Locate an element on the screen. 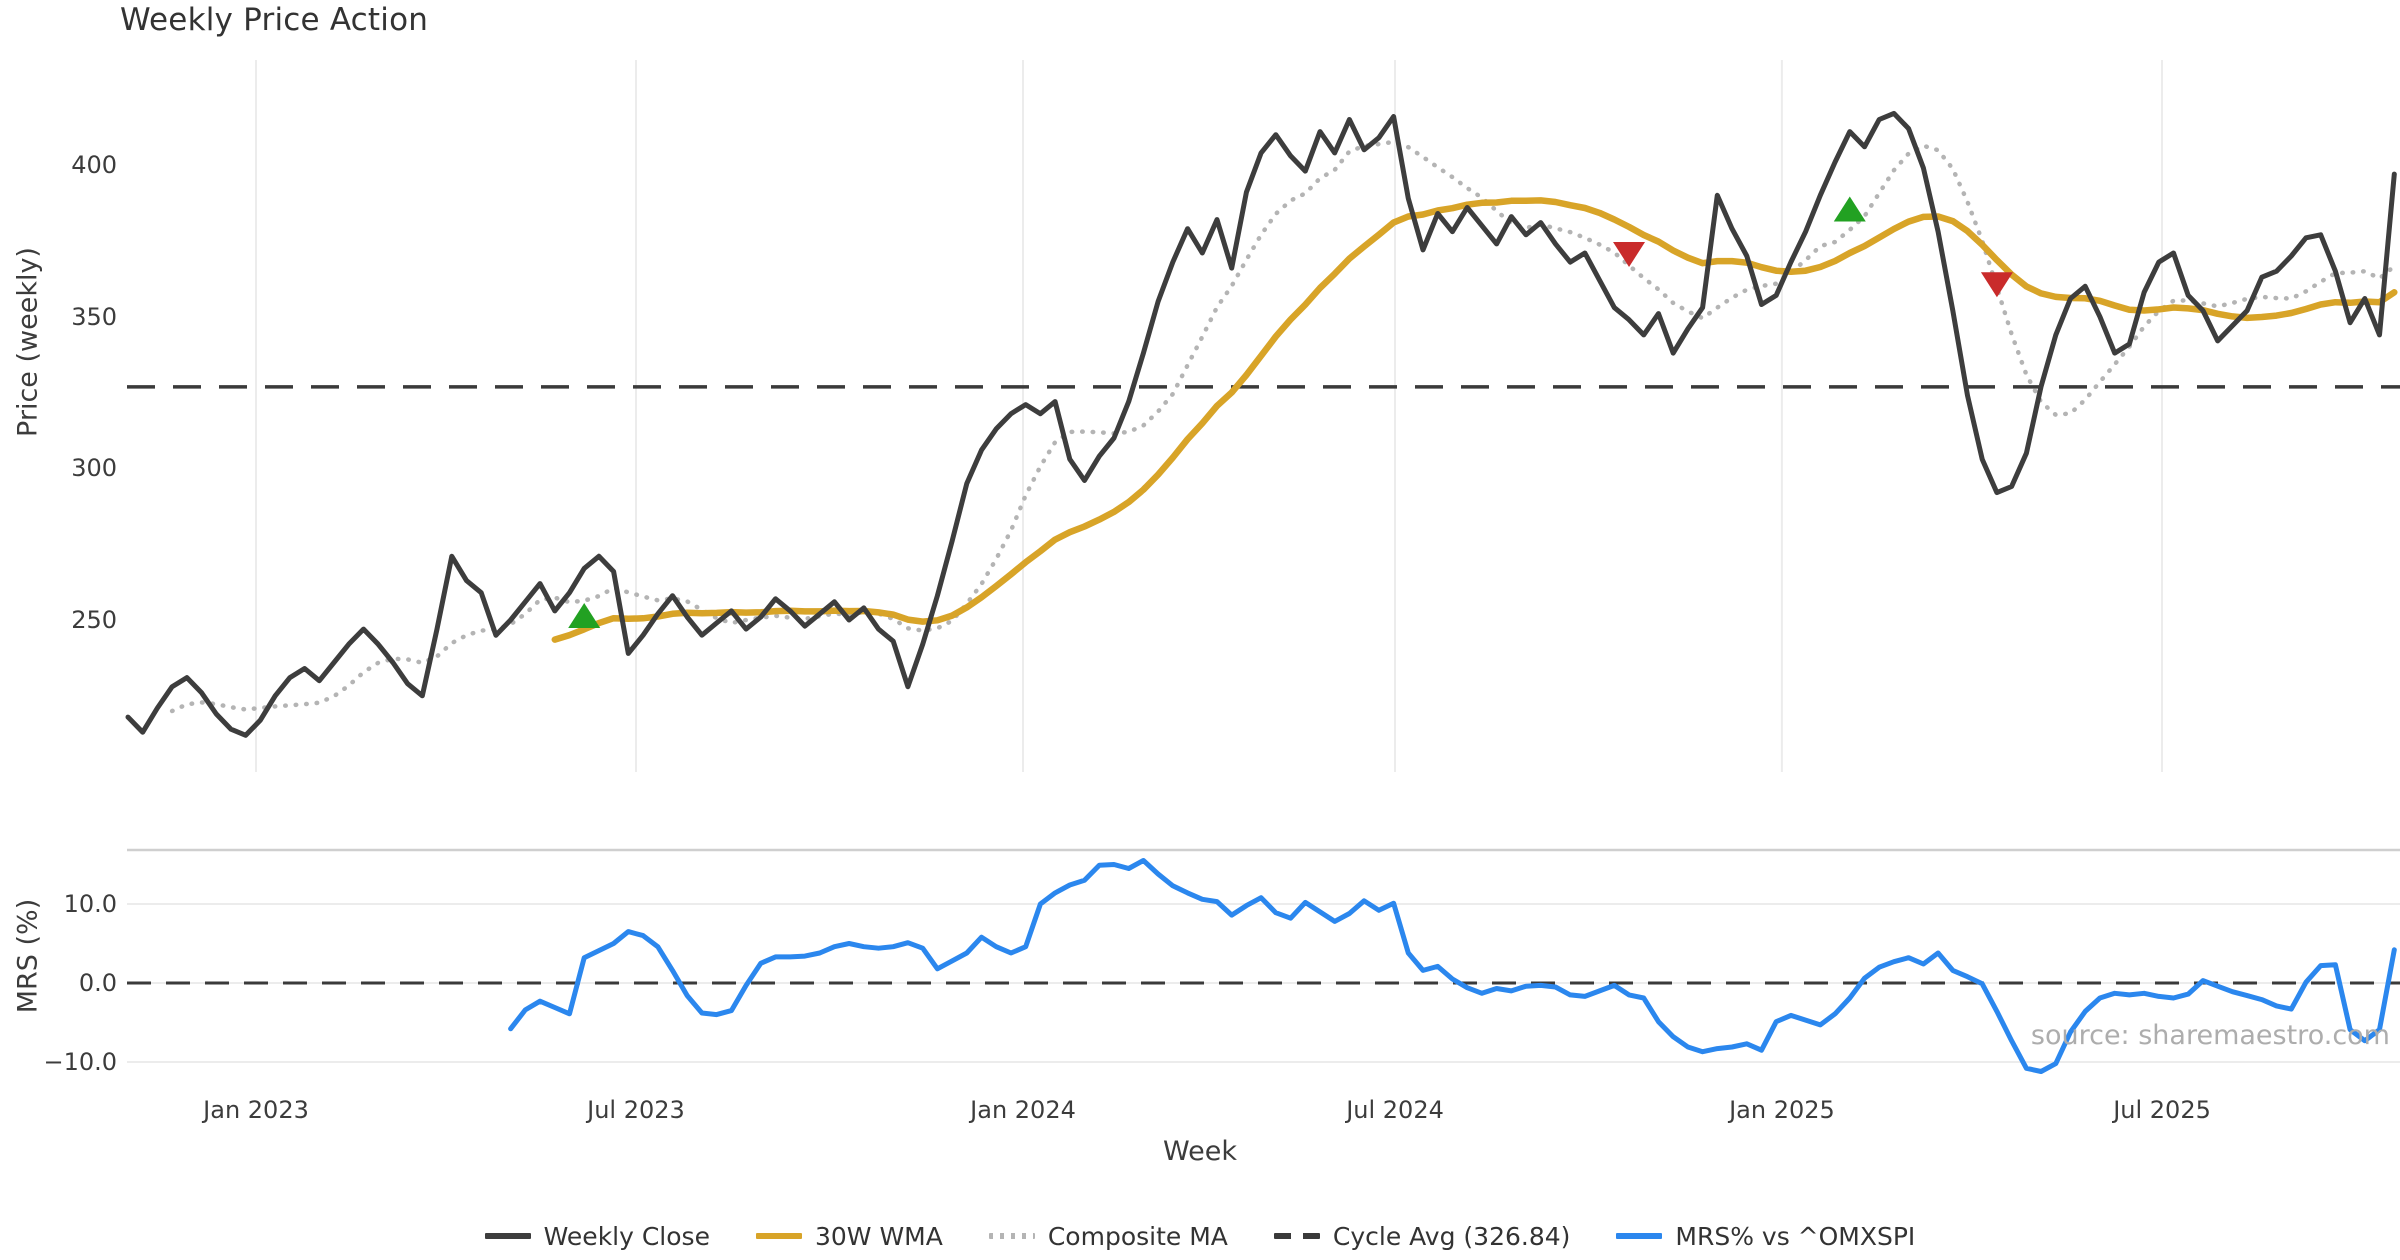 The height and width of the screenshot is (1260, 2400). mrs-ytick-10: 10.0 is located at coordinates (90, 904).